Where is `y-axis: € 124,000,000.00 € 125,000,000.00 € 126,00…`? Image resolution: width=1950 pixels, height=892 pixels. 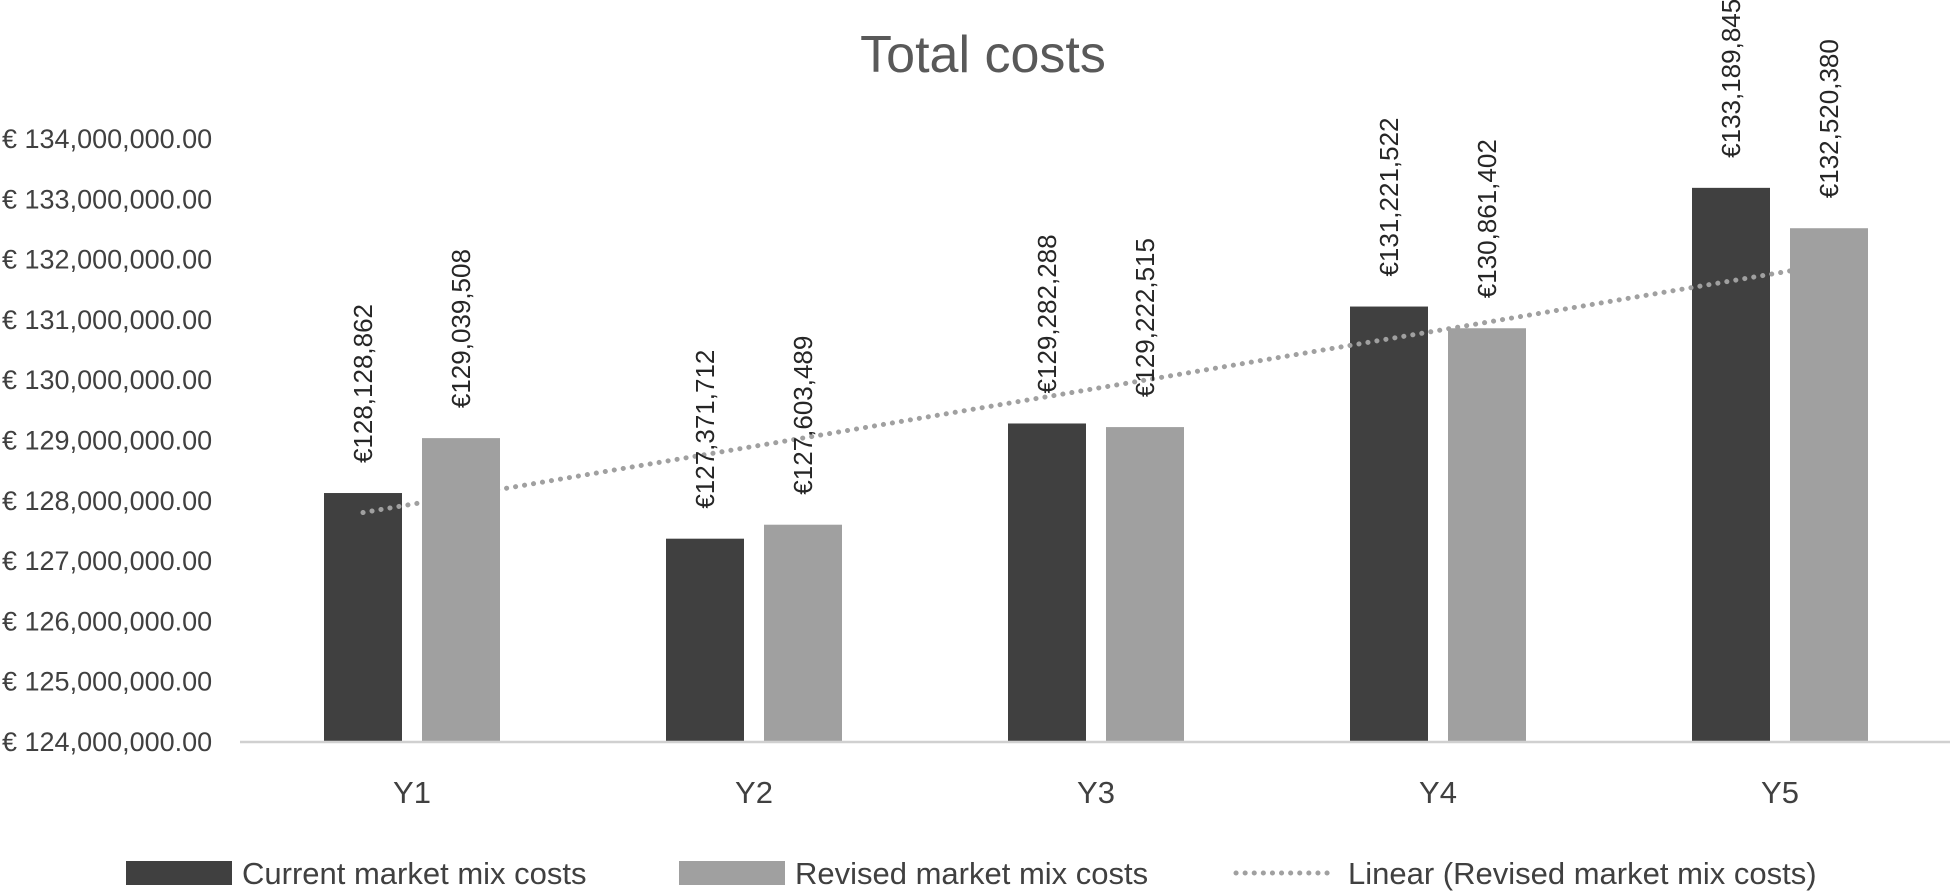
y-axis: € 124,000,000.00 € 125,000,000.00 € 126,00… is located at coordinates (107, 440).